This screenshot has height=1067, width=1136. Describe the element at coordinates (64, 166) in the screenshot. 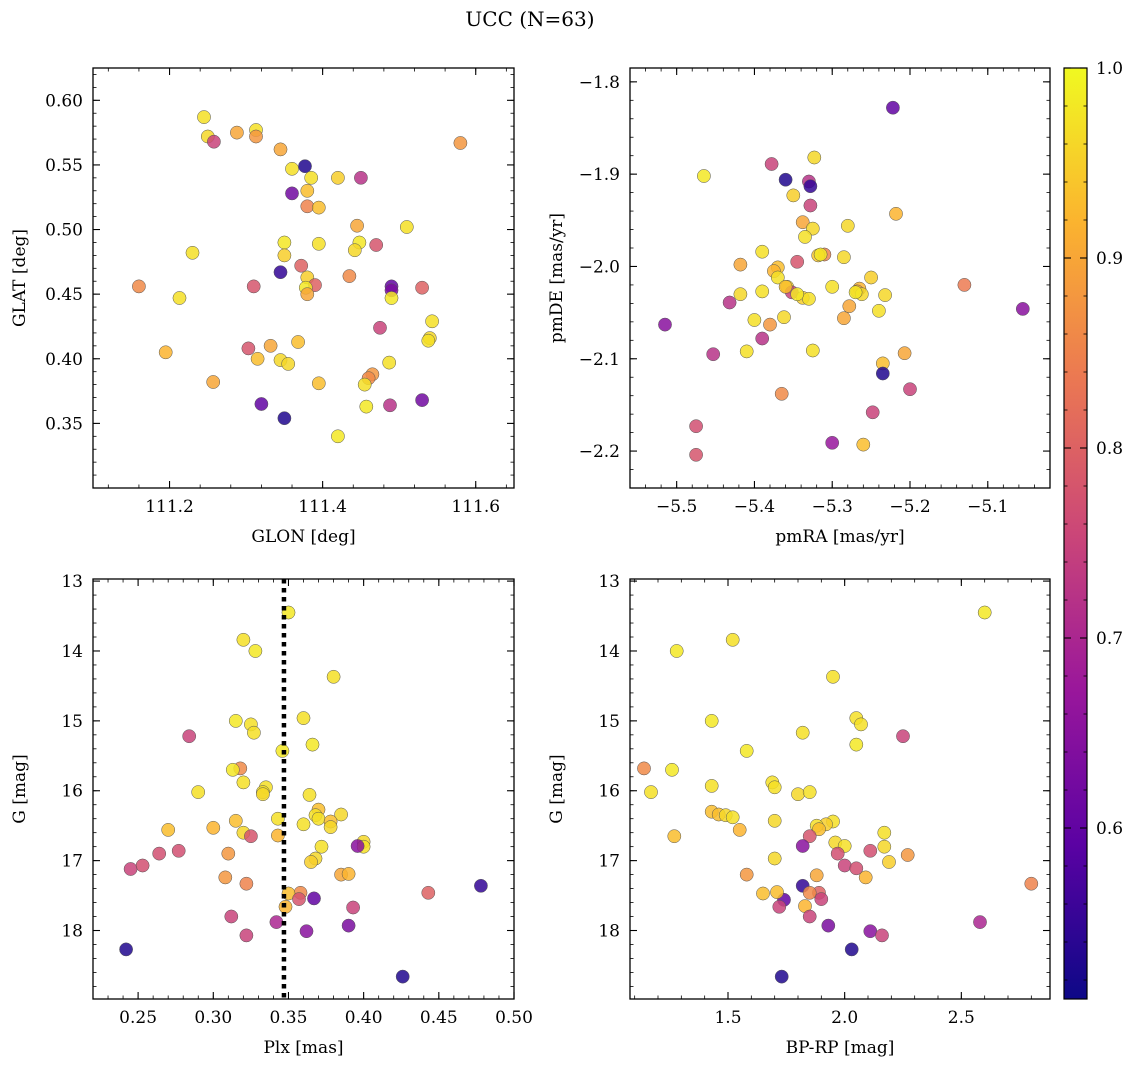

I see `y-tick-label: 0.55` at that location.